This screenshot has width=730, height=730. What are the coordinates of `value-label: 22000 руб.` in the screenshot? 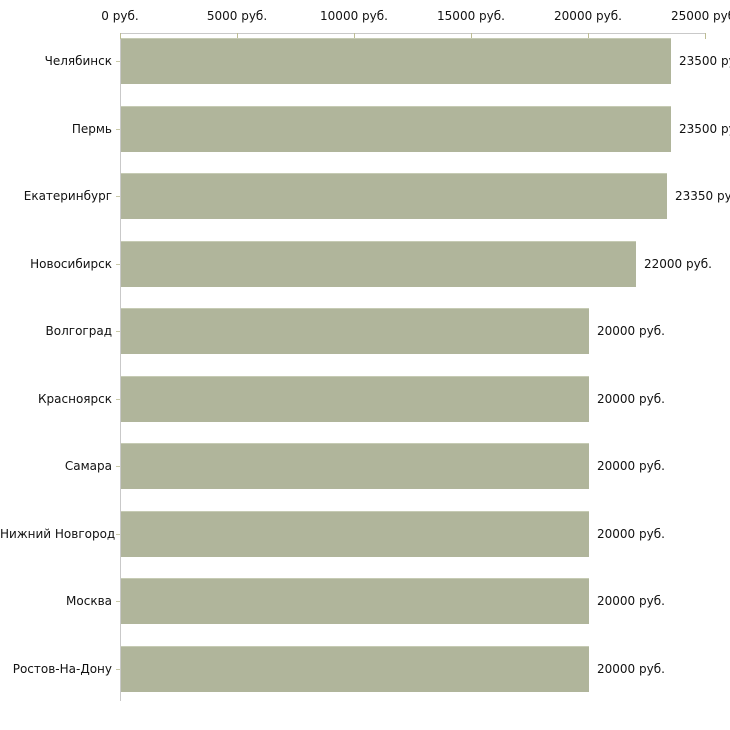 It's located at (678, 264).